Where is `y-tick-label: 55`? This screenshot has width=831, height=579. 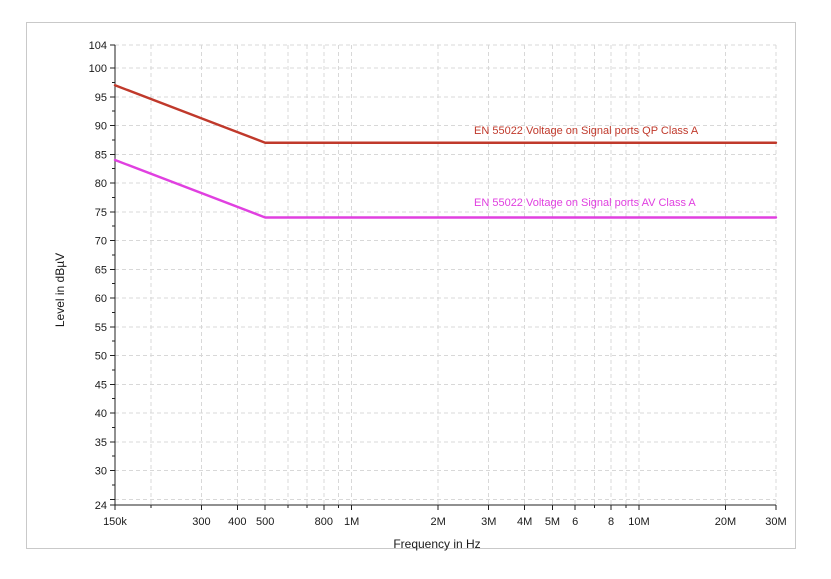
y-tick-label: 55 is located at coordinates (101, 328).